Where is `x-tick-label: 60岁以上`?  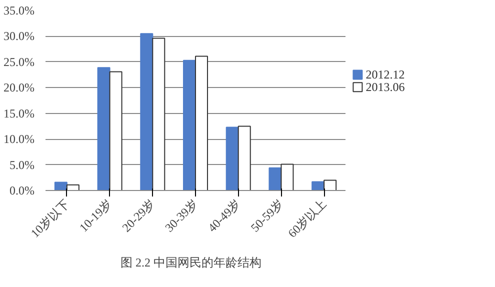
x-tick-label: 60岁以上 is located at coordinates (307, 218).